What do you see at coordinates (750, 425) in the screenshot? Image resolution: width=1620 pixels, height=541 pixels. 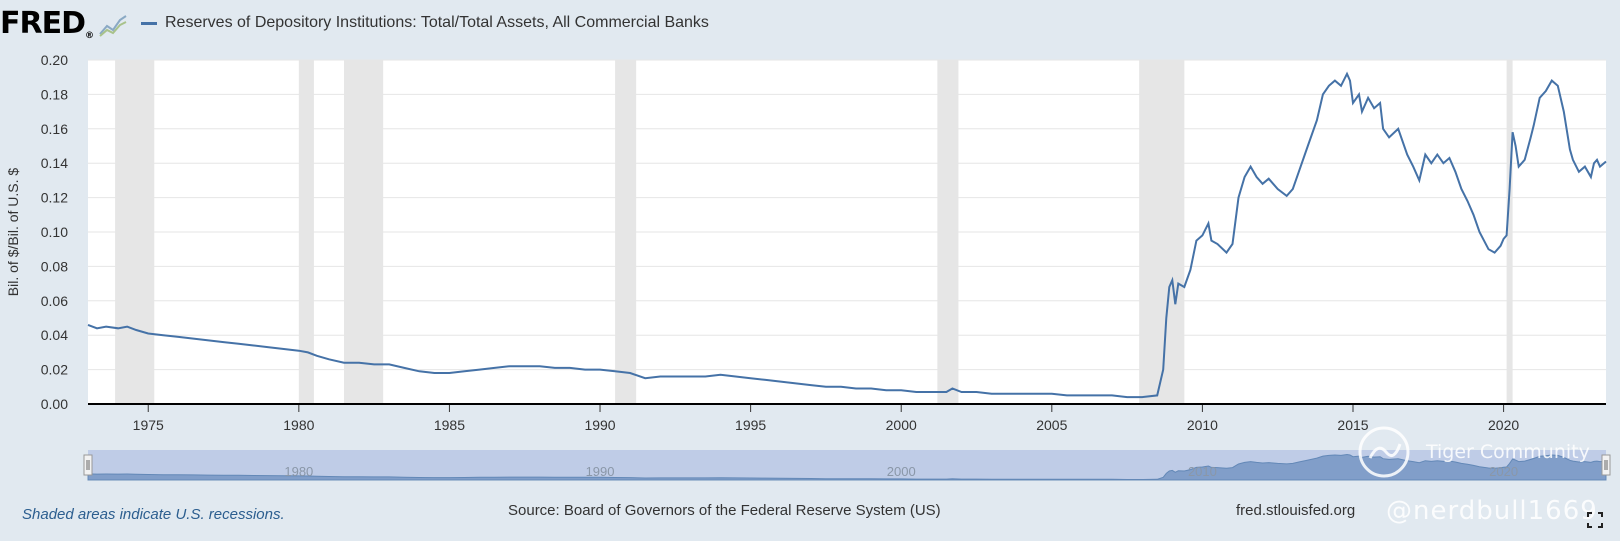 I see `x-tick-label: 1995` at bounding box center [750, 425].